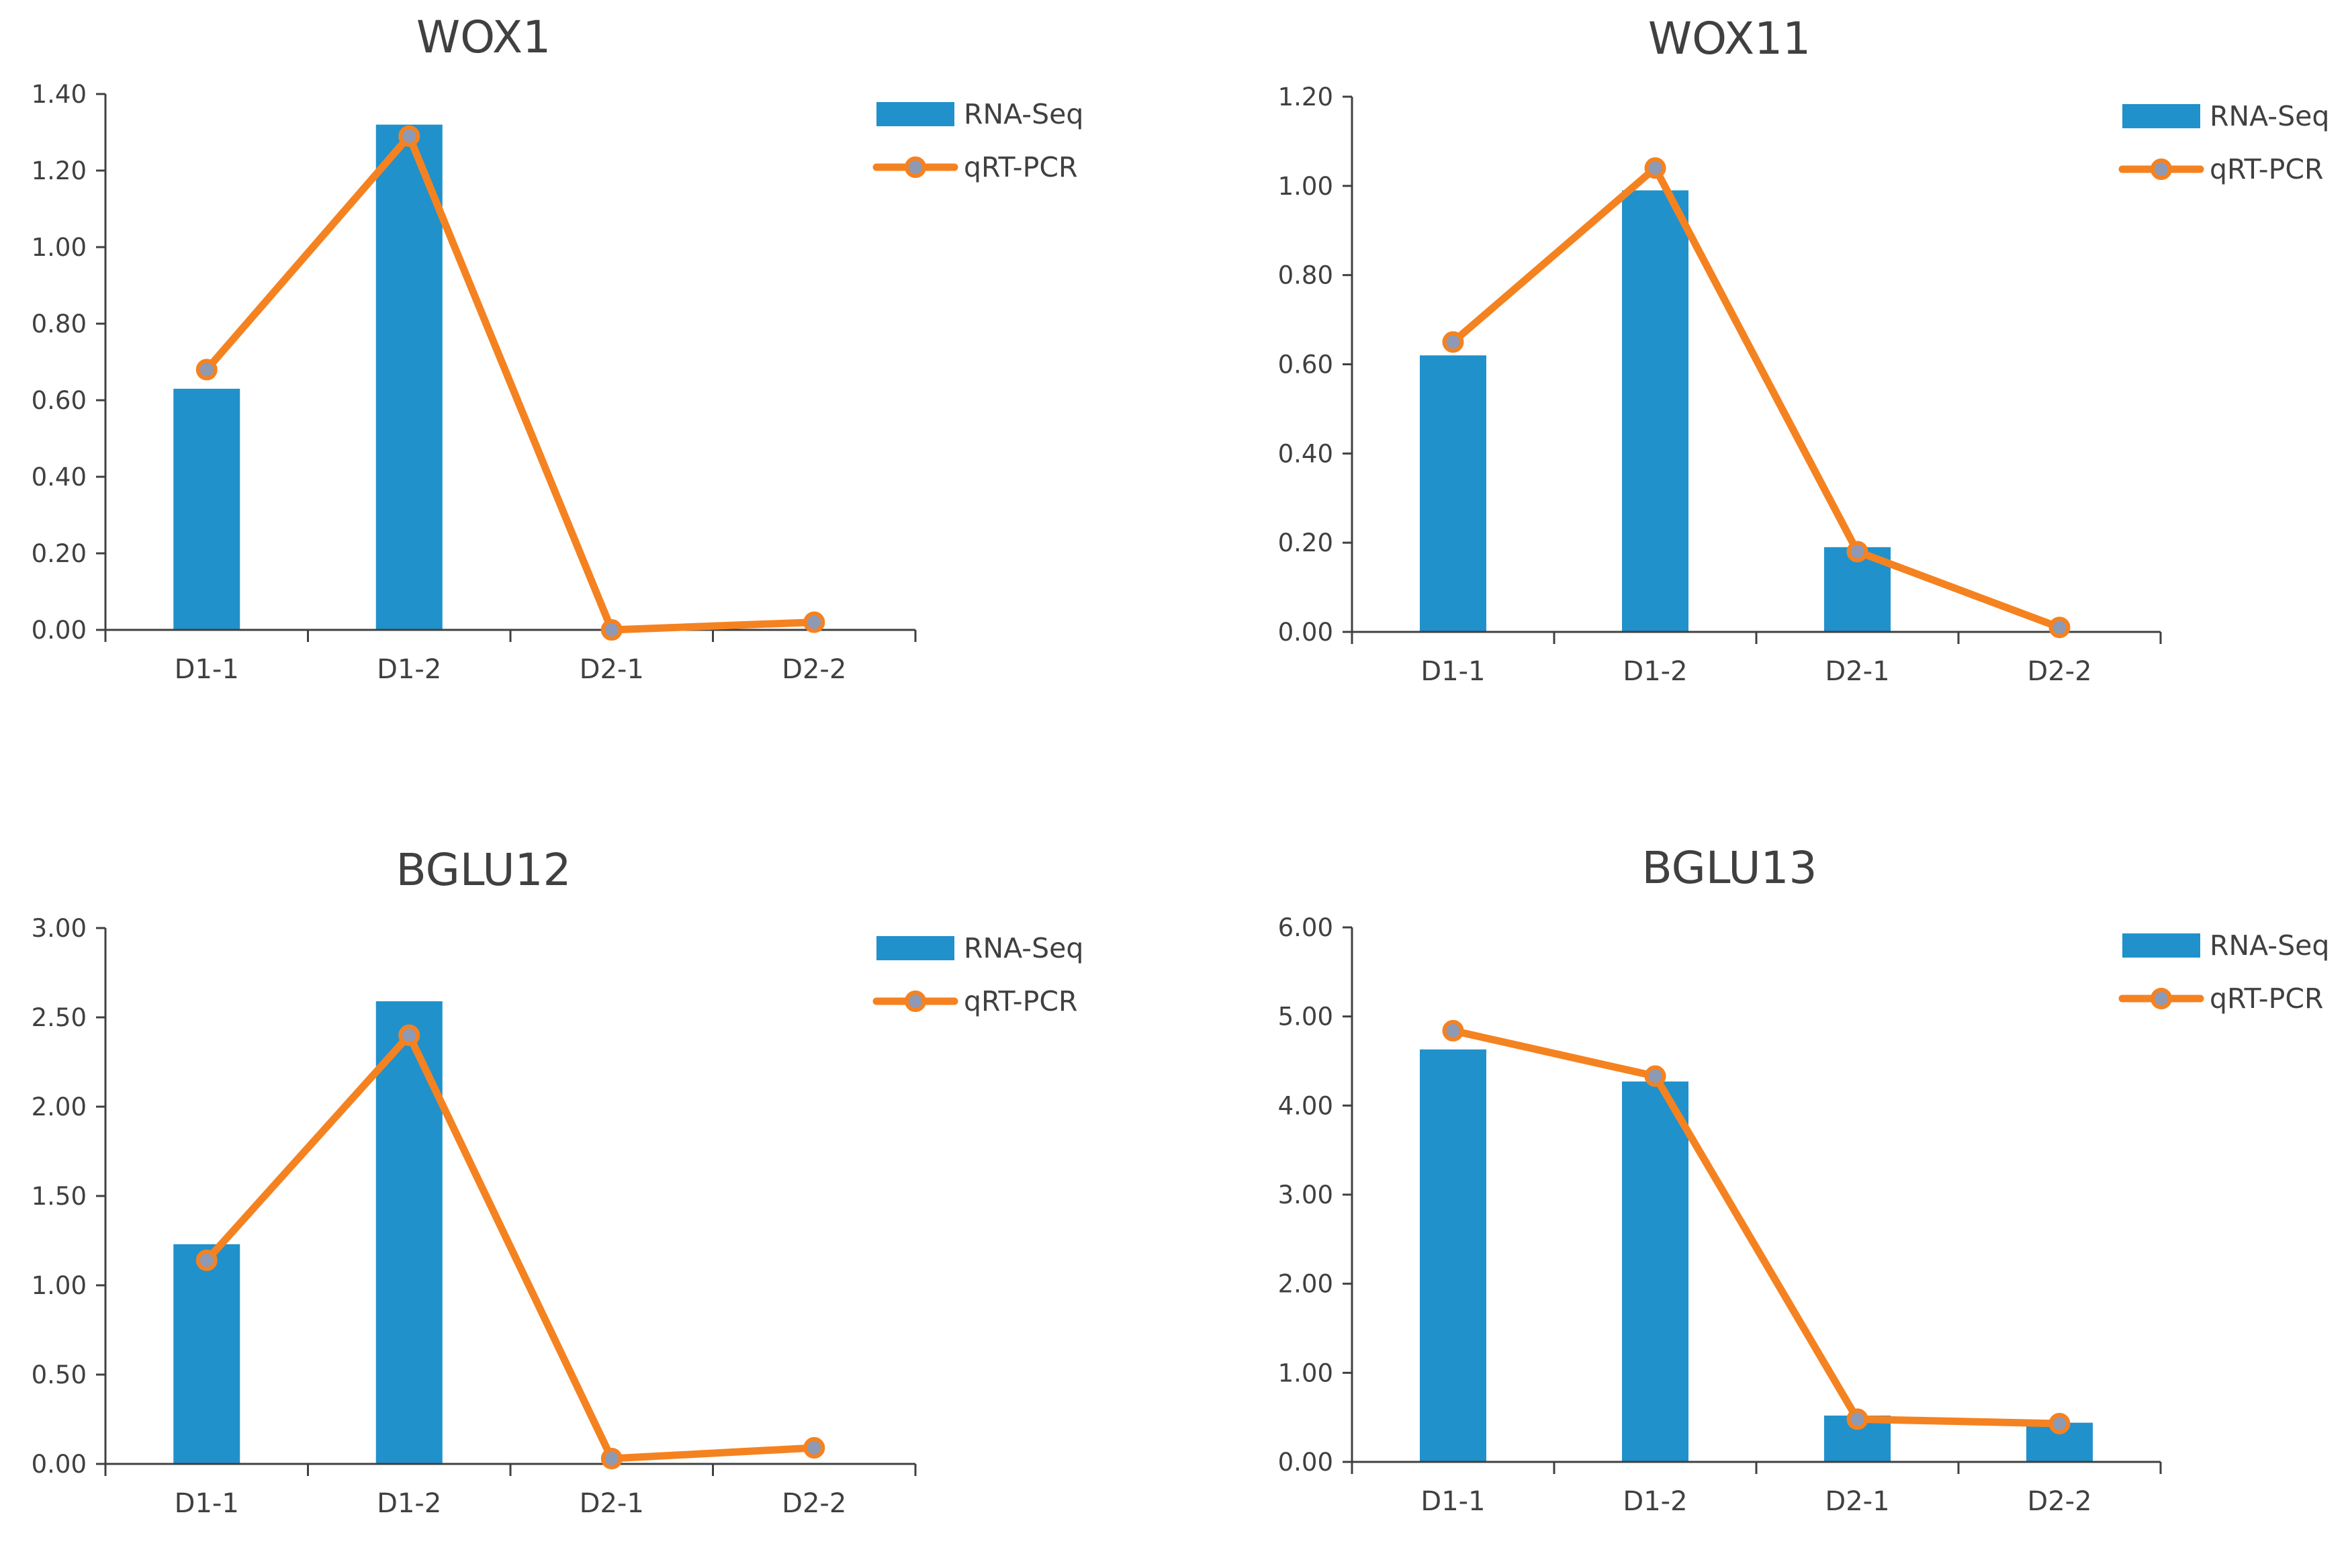  Describe the element at coordinates (1730, 38) in the screenshot. I see `chart-title: WOX11` at that location.